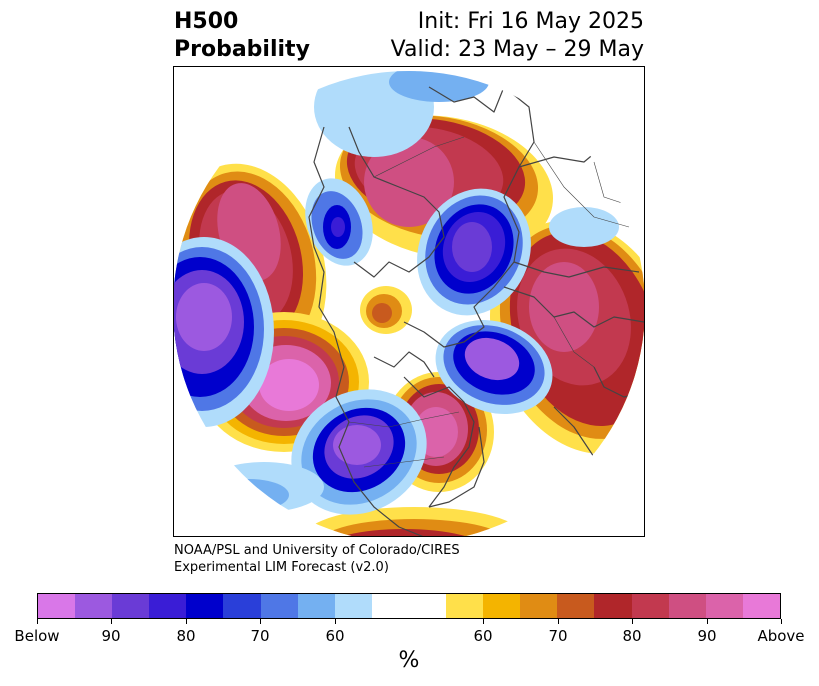 The height and width of the screenshot is (686, 819). Describe the element at coordinates (37, 636) in the screenshot. I see `colorbar-tick-label: Below` at that location.